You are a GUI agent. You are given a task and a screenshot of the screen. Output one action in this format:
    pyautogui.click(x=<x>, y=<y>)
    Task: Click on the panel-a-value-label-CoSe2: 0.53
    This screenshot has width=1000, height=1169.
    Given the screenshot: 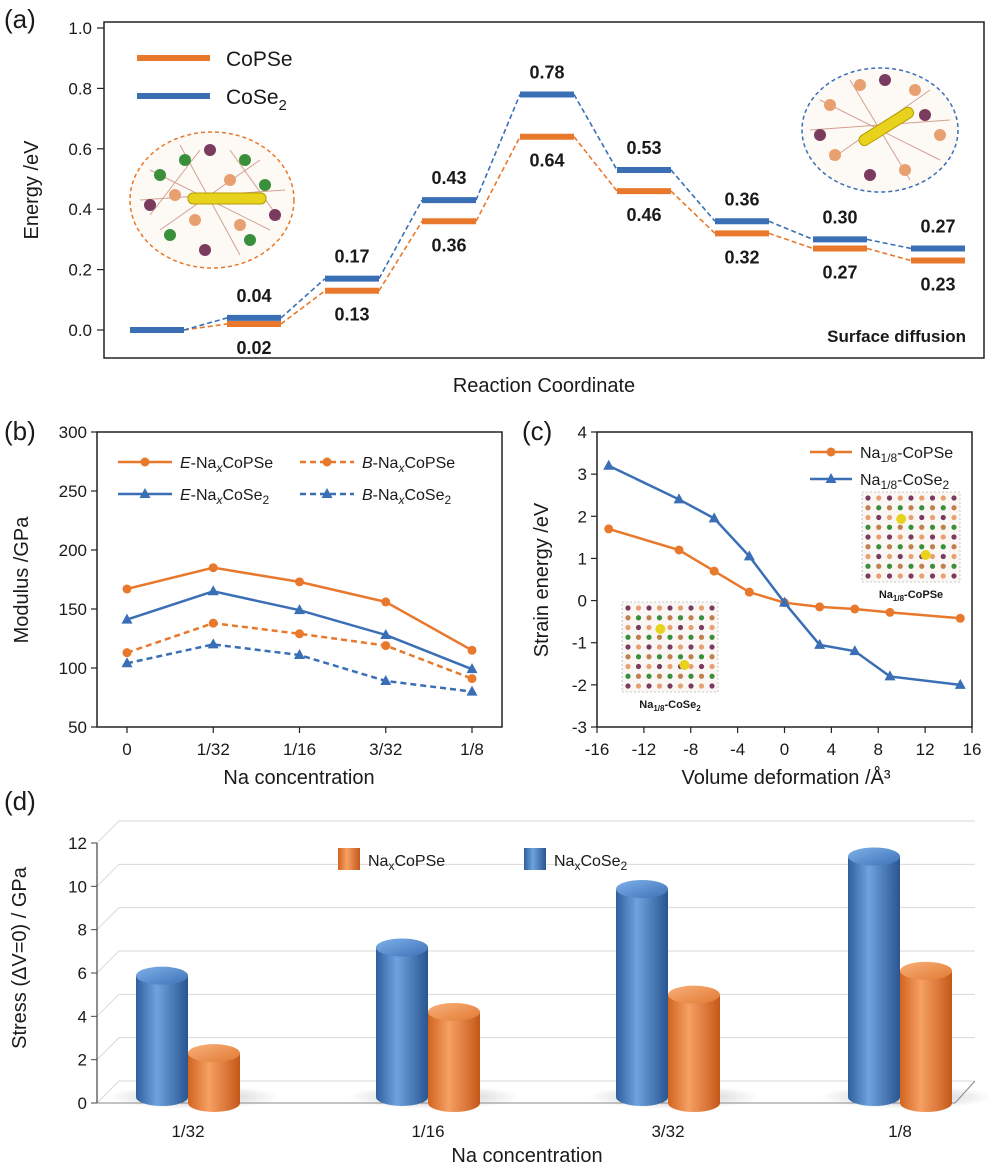 What is the action you would take?
    pyautogui.click(x=643, y=148)
    